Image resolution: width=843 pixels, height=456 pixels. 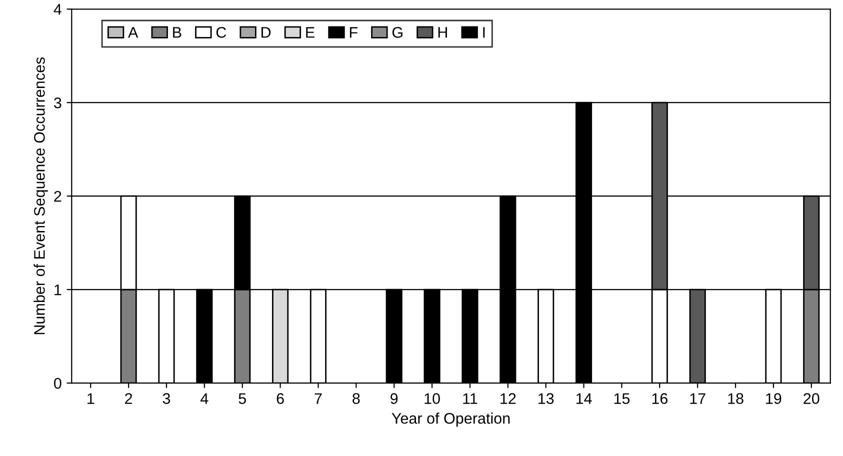 I want to click on legend-label: C, so click(x=221, y=32).